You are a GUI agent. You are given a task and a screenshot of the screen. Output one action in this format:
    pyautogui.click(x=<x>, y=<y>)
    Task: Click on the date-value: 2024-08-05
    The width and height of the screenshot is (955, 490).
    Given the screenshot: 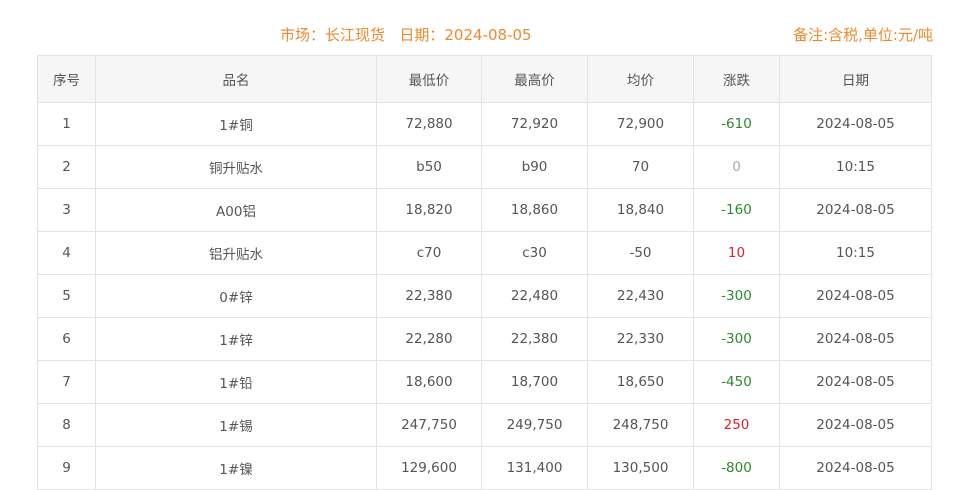 What is the action you would take?
    pyautogui.click(x=488, y=35)
    